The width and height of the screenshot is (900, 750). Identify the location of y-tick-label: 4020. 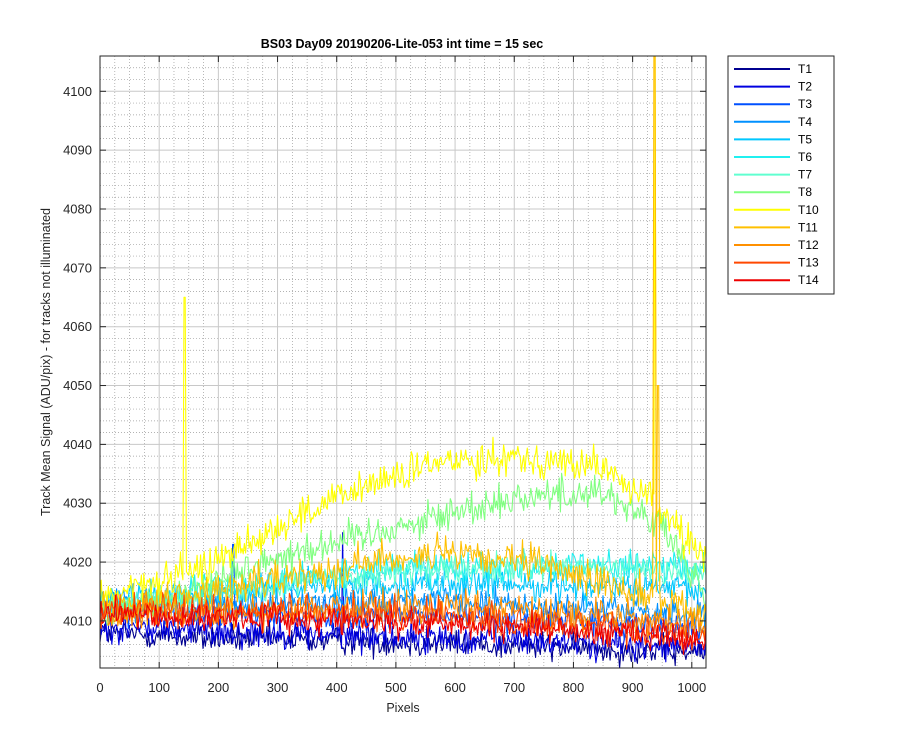
(77, 562).